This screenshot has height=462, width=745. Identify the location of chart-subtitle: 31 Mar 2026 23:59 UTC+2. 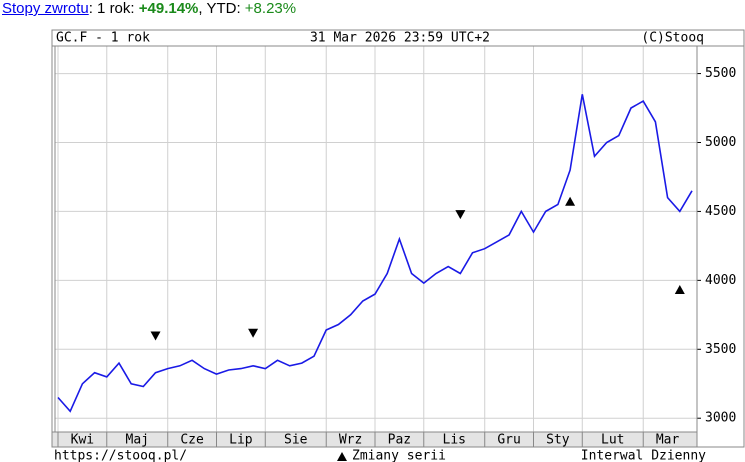
(400, 38).